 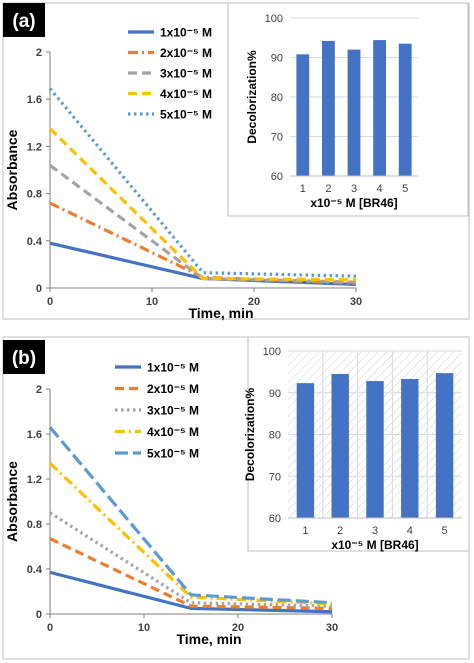 I want to click on panel-tag: (b), so click(x=24, y=358).